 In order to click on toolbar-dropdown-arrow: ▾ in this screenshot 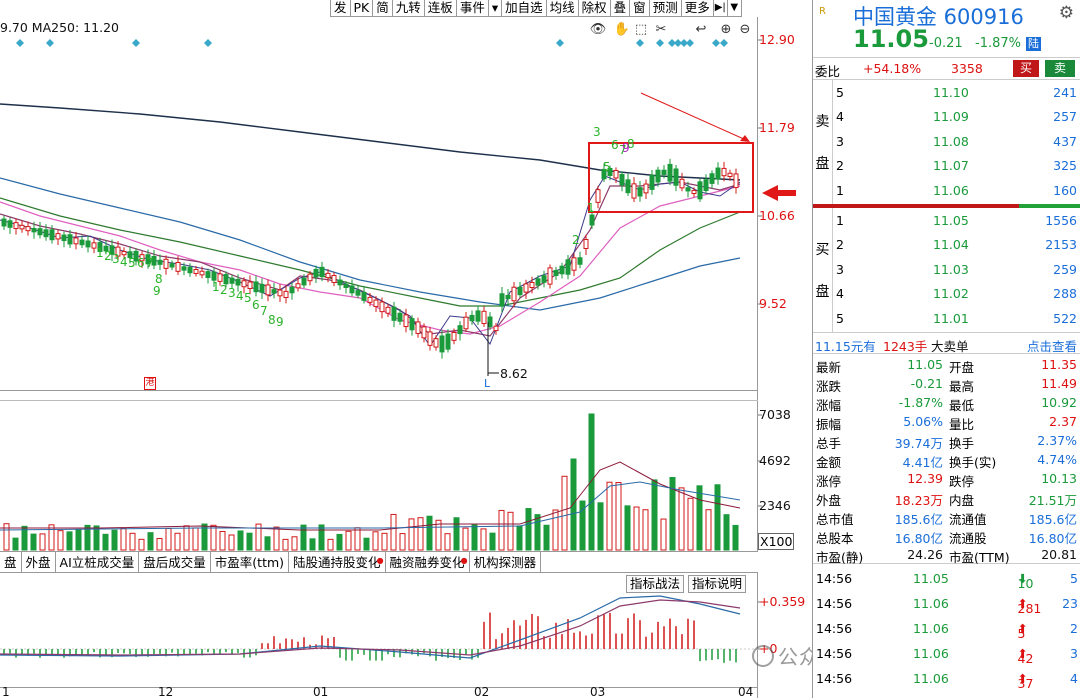, I will do `click(496, 8)`.